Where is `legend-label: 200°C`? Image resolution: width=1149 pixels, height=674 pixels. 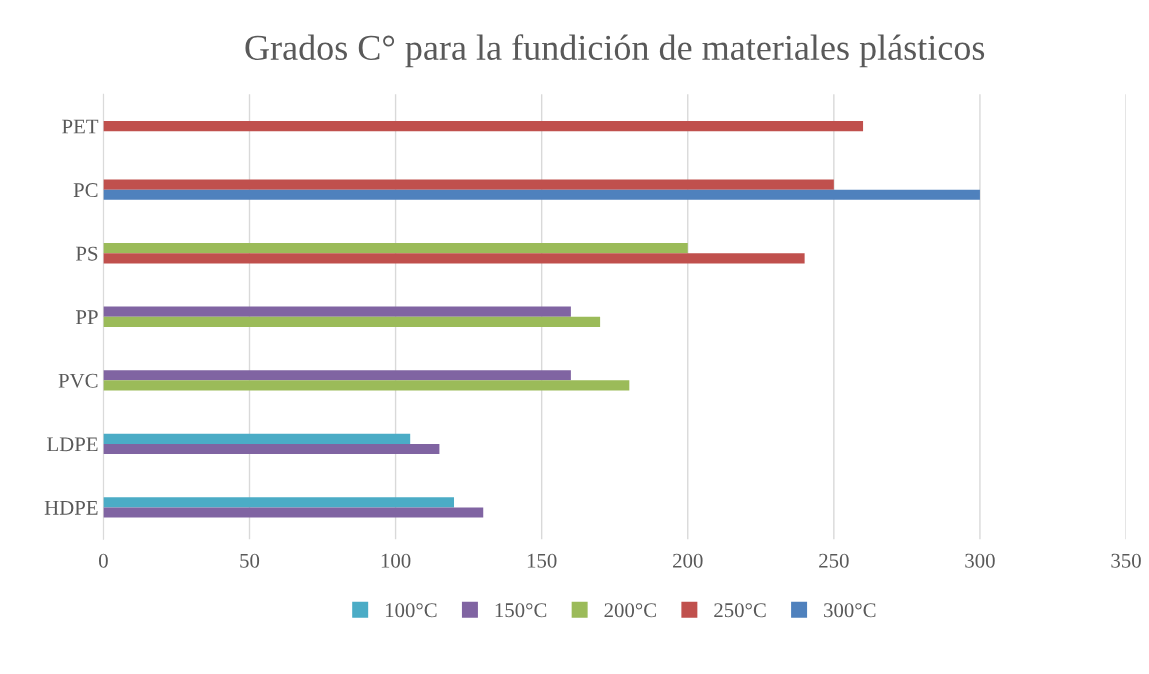 legend-label: 200°C is located at coordinates (630, 610).